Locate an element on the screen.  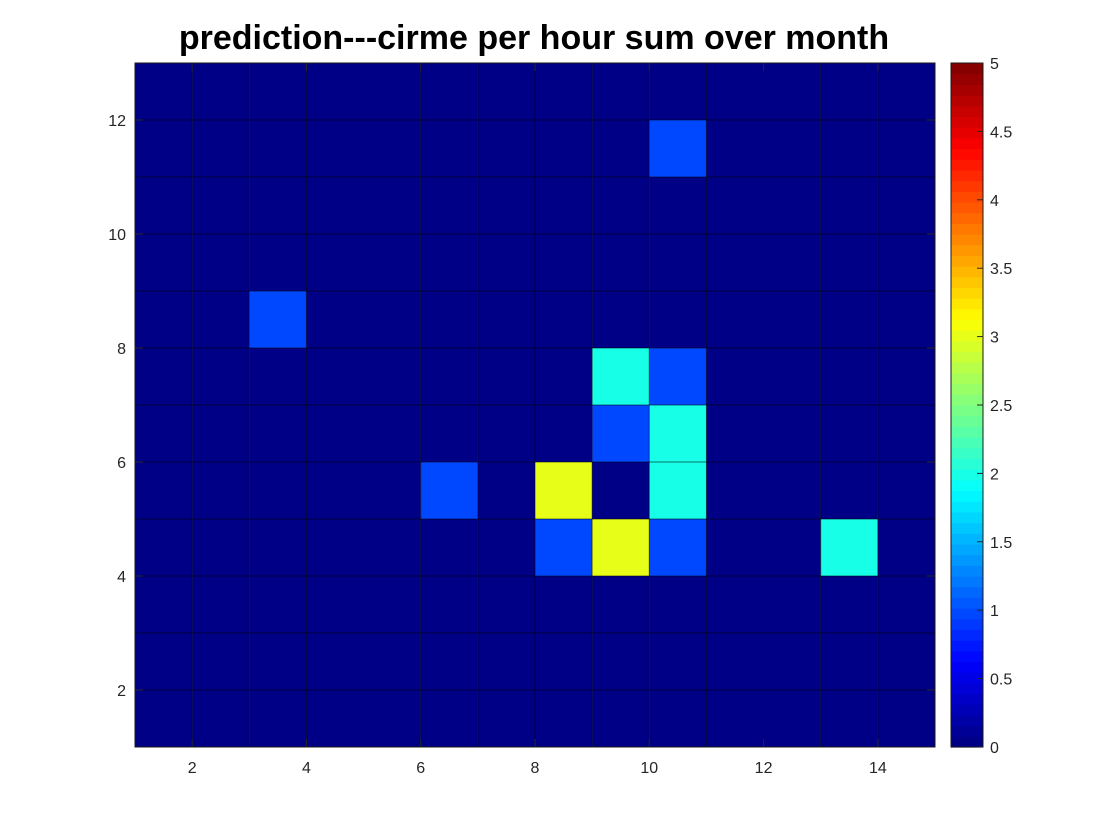
y-tick-label: 4 is located at coordinates (121, 577).